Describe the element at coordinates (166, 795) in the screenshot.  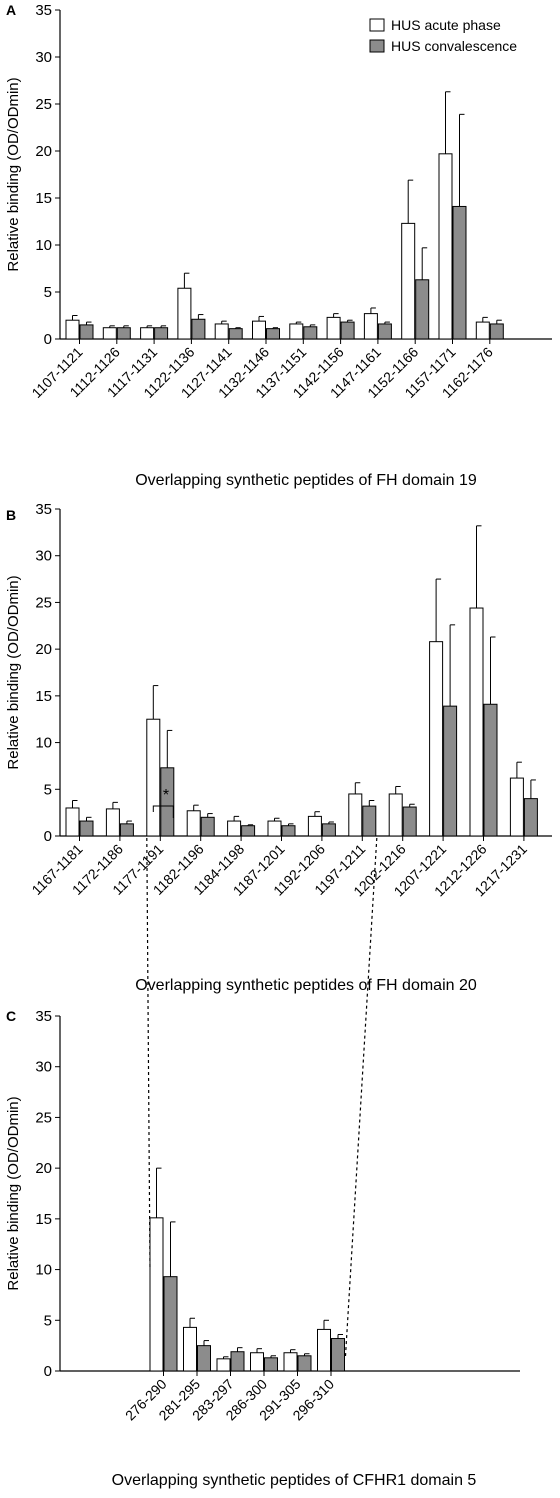
I see `significance-annotation: *` at that location.